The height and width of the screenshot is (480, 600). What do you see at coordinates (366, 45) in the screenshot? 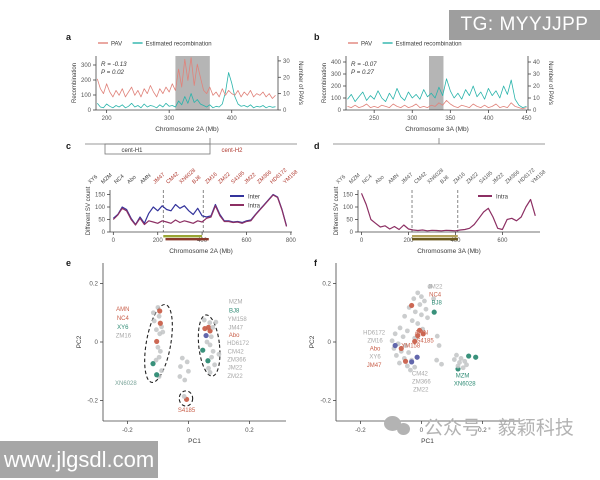
I see `svg-text: PAV` at bounding box center [366, 45].